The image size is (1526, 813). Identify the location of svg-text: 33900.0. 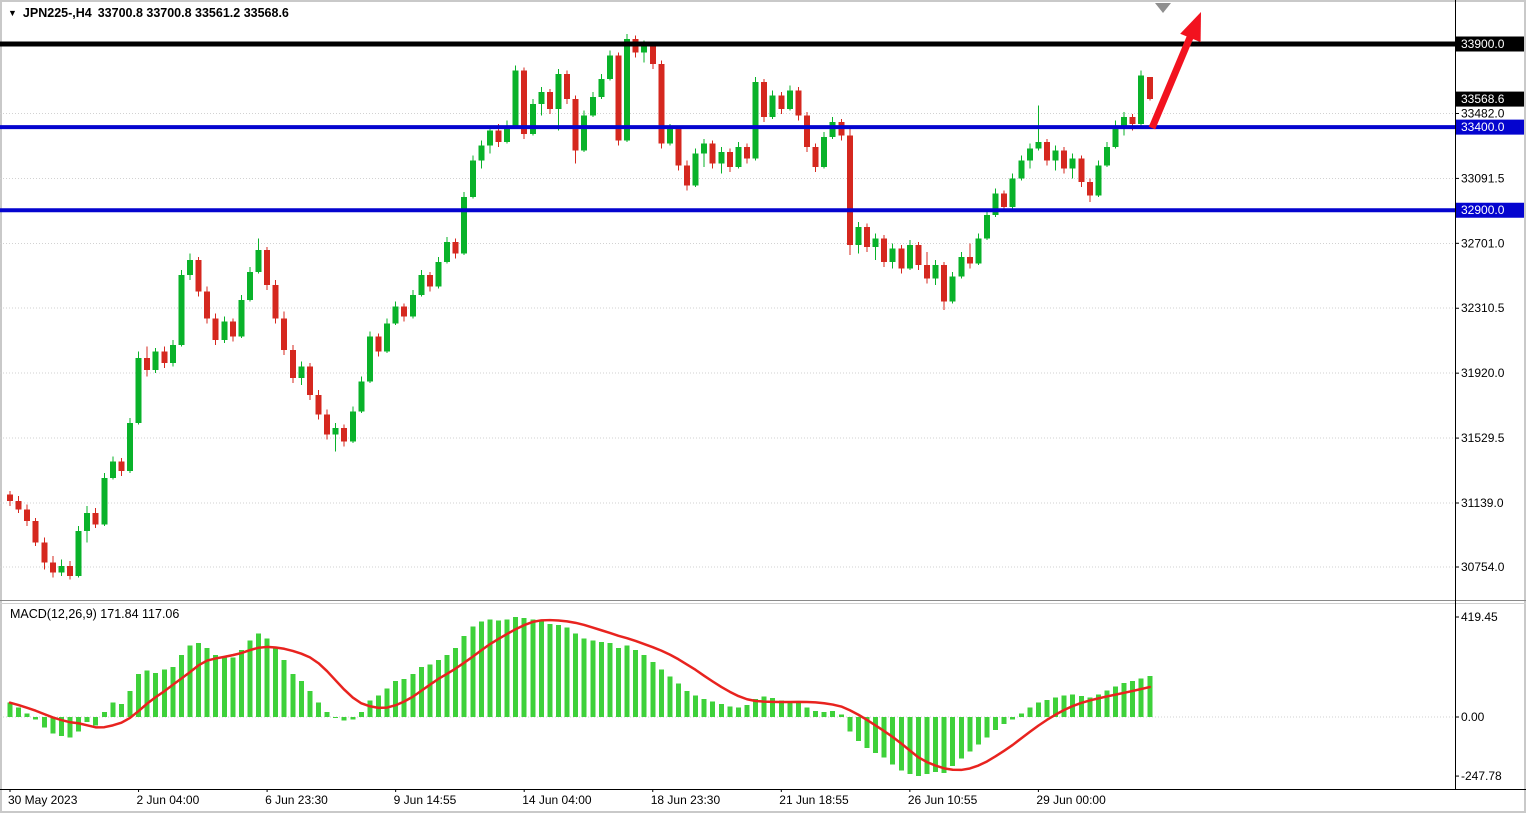
(1483, 44).